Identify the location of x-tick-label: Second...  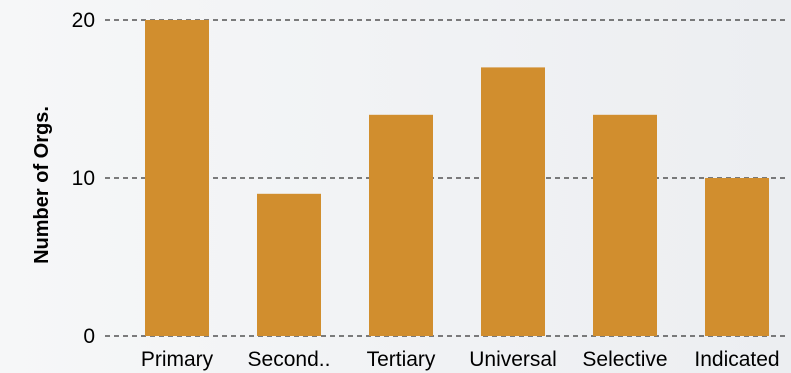
(289, 359).